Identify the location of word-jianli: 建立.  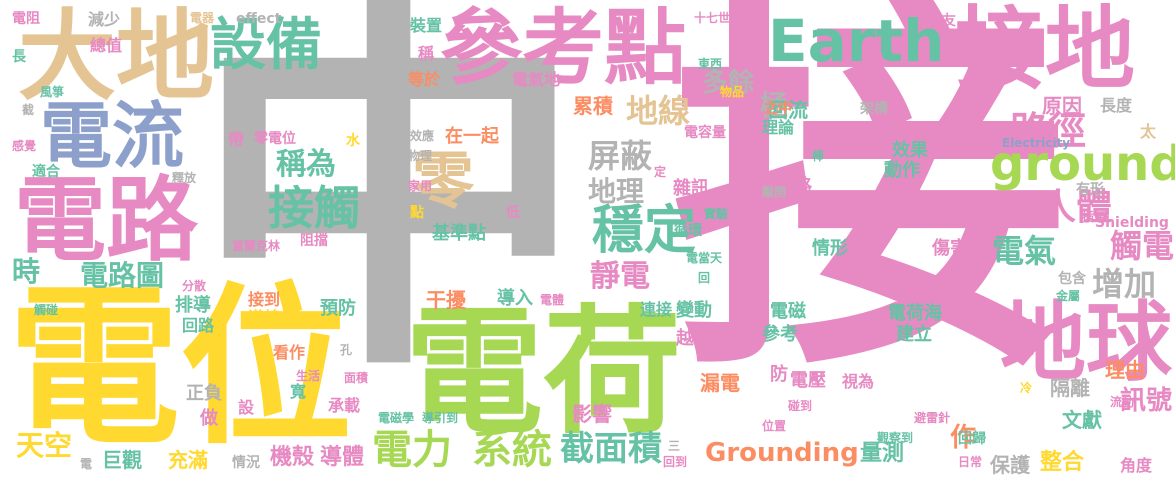
(914, 334).